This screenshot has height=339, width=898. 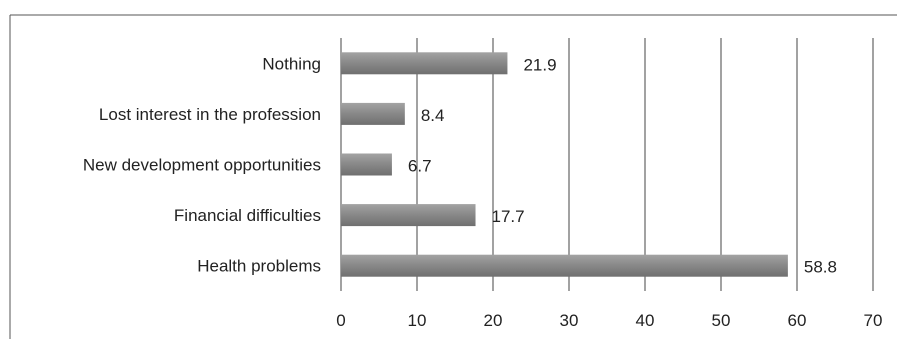 I want to click on x-tick-label: 40, so click(x=645, y=320).